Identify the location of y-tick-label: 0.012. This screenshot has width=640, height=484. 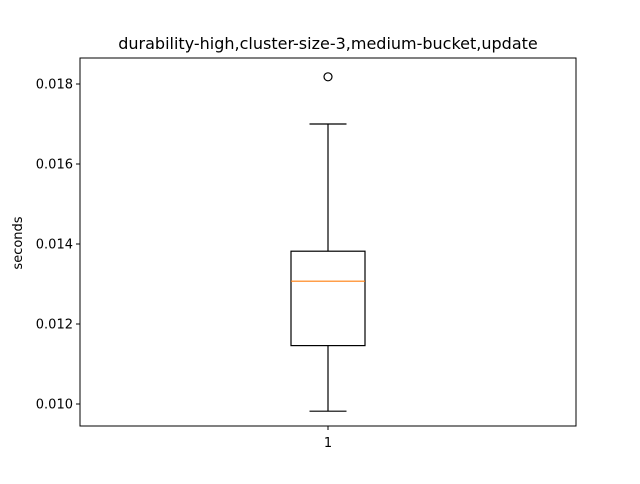
(54, 325).